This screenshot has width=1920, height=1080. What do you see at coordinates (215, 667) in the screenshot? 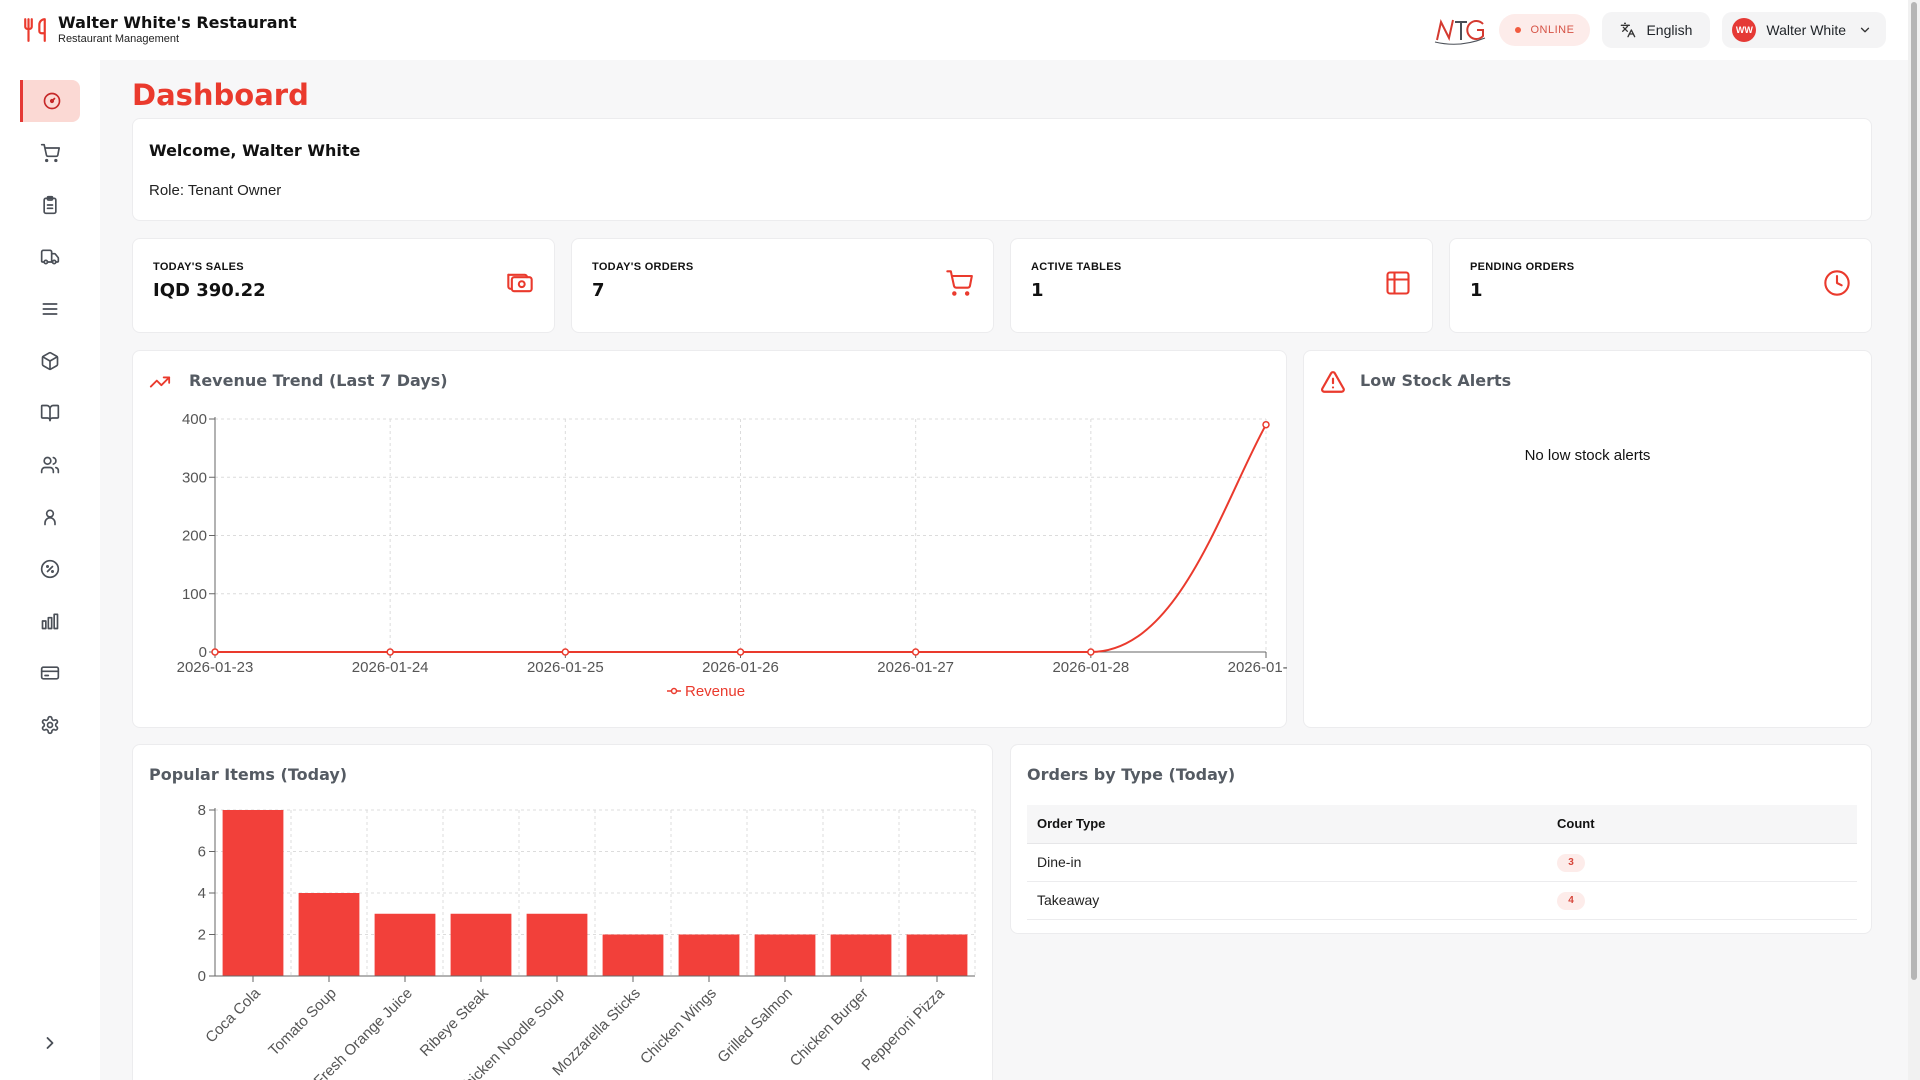
I see `x-tick-label: 2026-01-23` at bounding box center [215, 667].